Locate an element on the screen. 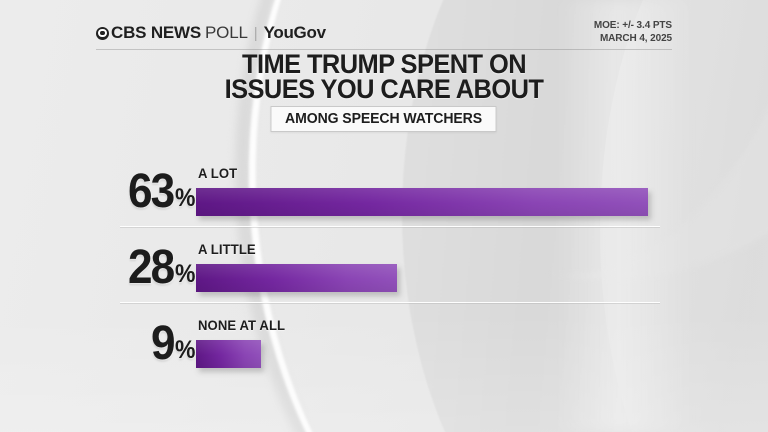  title-line-2: ISSUES YOU CARE ABOUT is located at coordinates (384, 89).